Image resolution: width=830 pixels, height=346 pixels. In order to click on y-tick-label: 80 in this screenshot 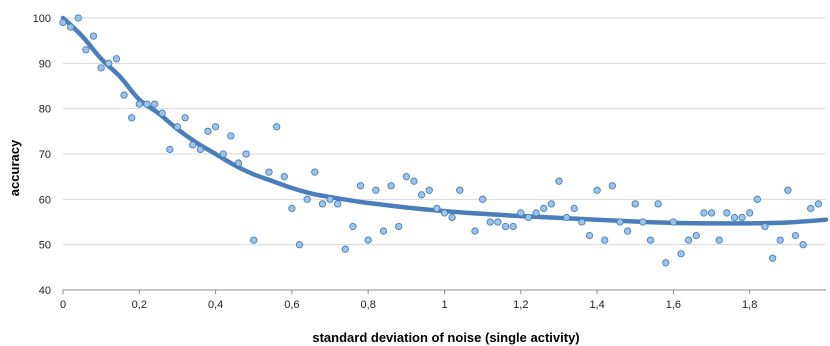, I will do `click(45, 110)`.